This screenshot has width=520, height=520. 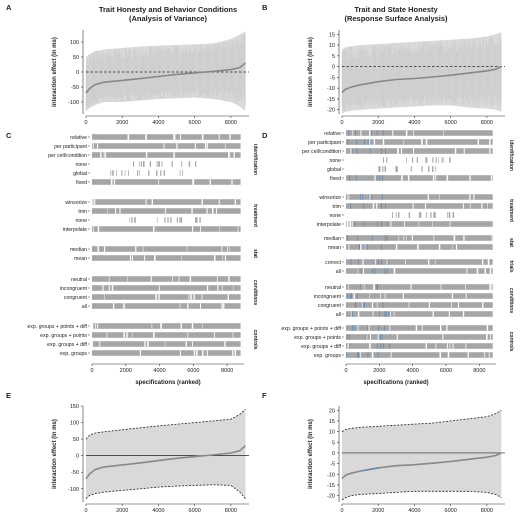 I want to click on strip-label-d-0-5: fixed, so click(x=335, y=179).